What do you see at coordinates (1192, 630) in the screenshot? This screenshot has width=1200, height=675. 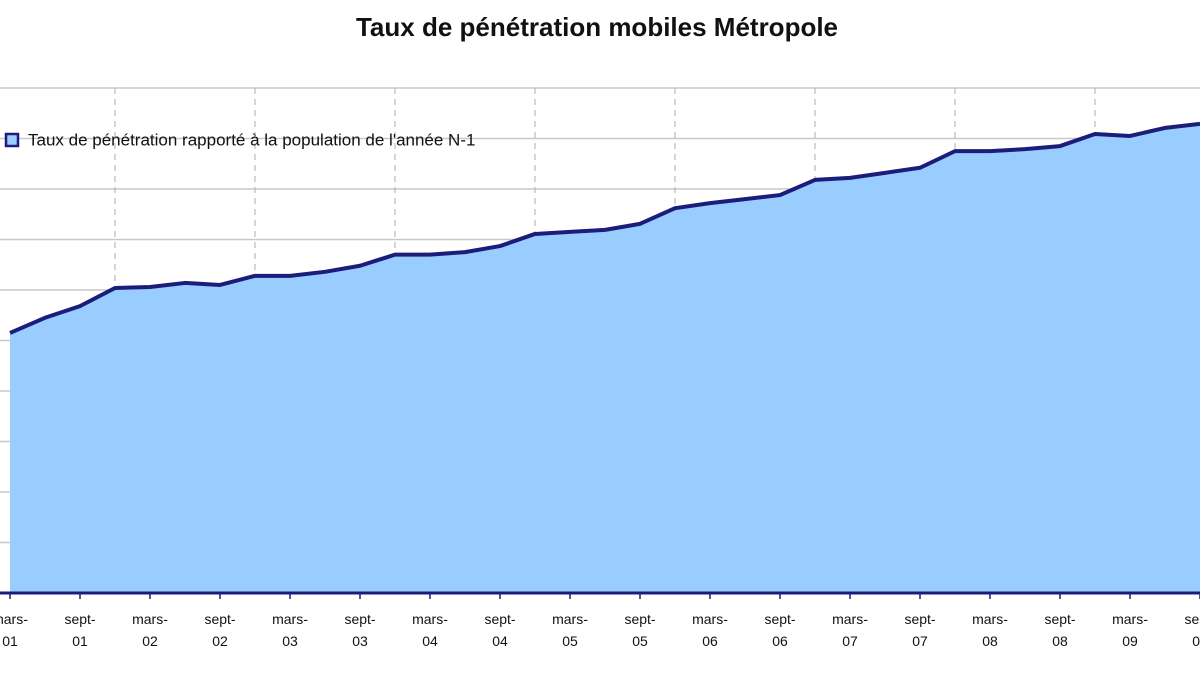 I see `x-tick-label: sept-09` at bounding box center [1192, 630].